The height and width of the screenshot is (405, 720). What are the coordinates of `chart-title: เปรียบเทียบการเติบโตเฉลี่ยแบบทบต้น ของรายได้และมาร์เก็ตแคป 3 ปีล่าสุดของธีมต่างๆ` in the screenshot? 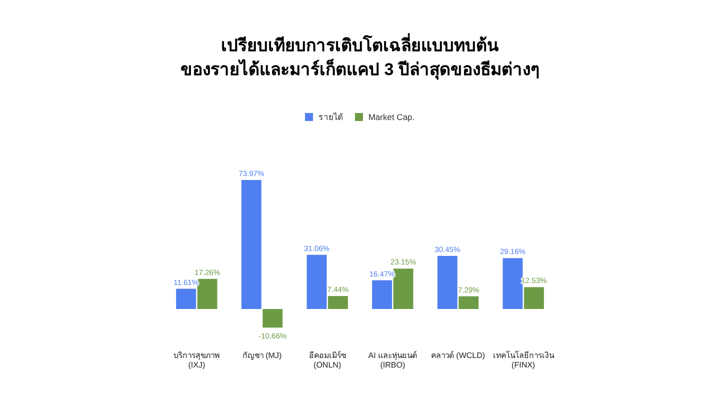 It's located at (360, 56).